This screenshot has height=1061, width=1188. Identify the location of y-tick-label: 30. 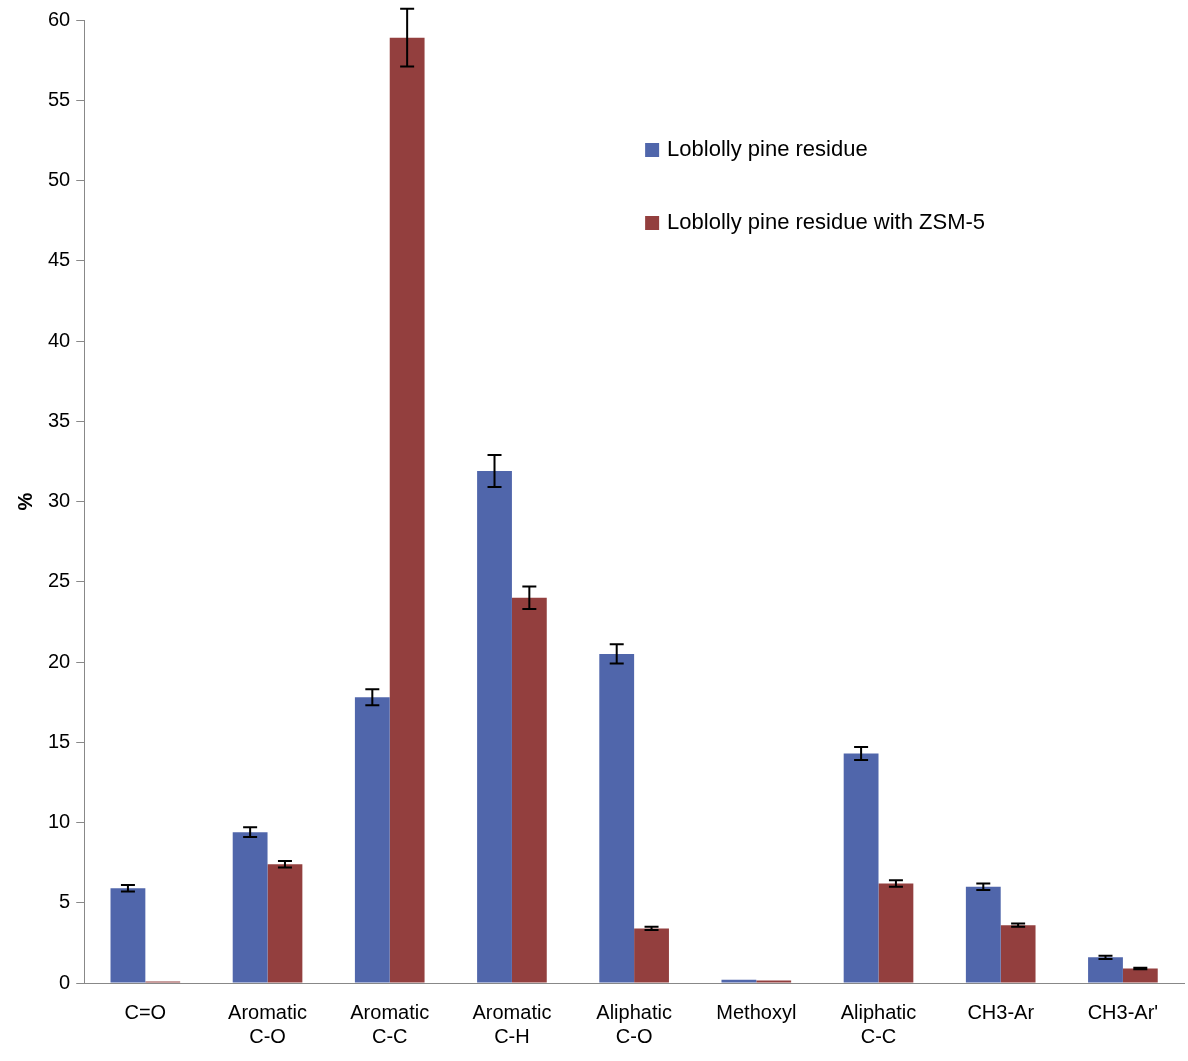
(59, 500).